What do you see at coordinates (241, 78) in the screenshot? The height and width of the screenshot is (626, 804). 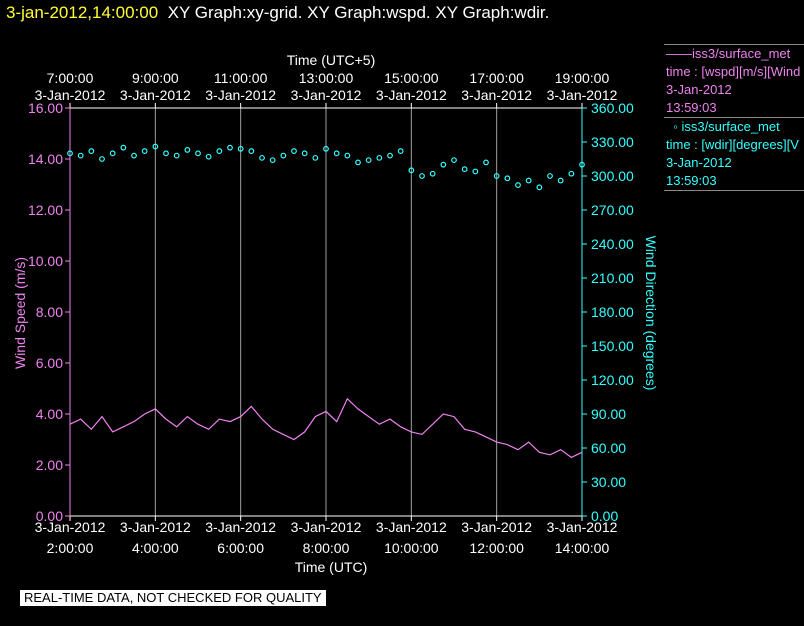 I see `x-top-tick-time: 11:00:00` at bounding box center [241, 78].